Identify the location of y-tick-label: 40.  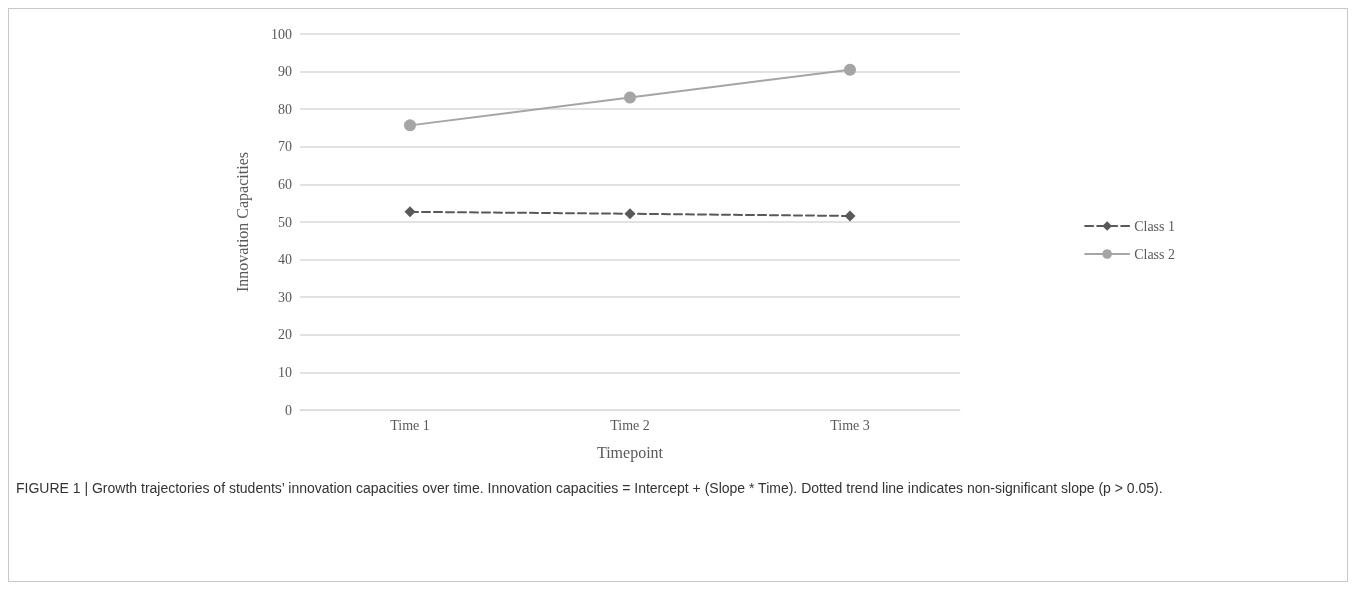
(285, 260).